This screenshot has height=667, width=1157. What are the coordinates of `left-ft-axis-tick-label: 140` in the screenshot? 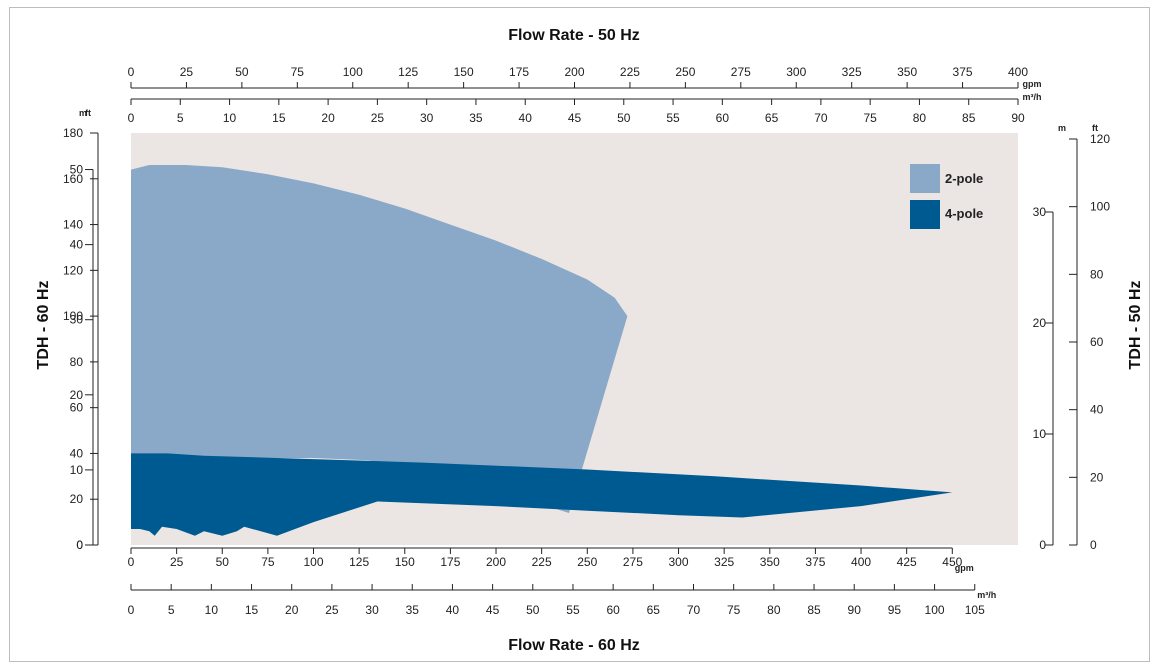 It's located at (73, 225).